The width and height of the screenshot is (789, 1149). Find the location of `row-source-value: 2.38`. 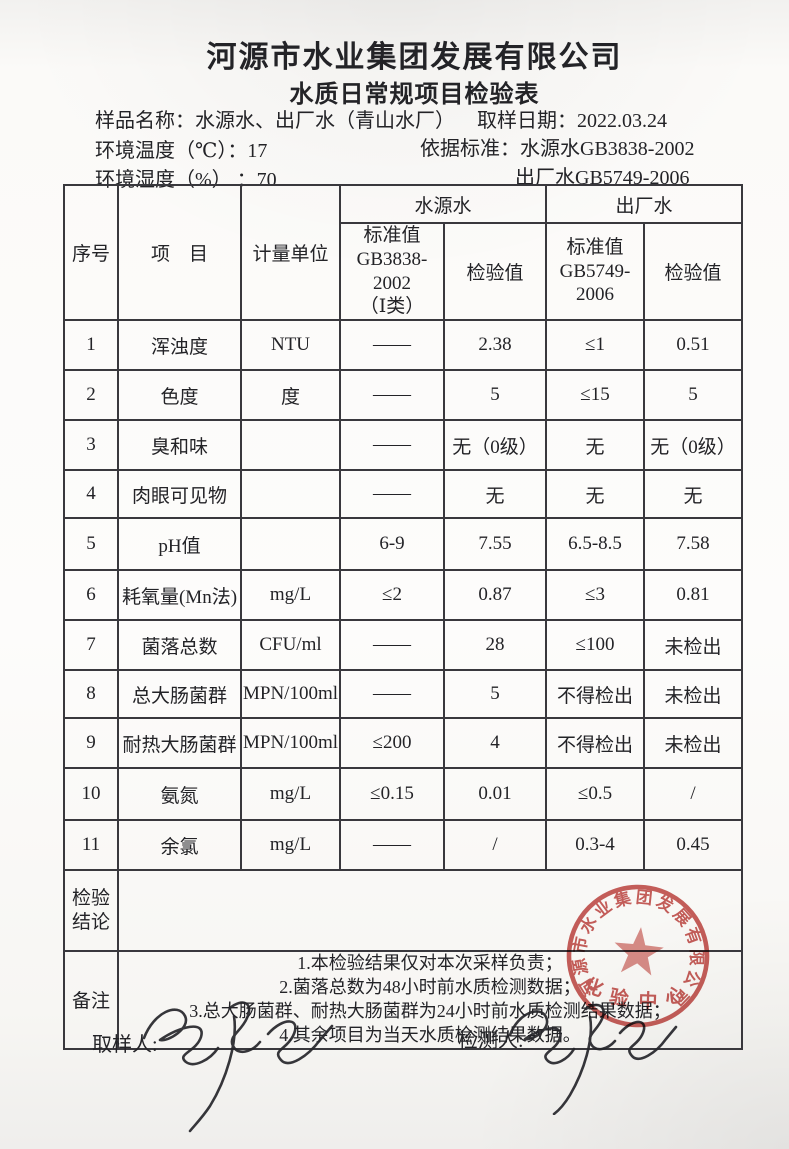

row-source-value: 2.38 is located at coordinates (495, 345).